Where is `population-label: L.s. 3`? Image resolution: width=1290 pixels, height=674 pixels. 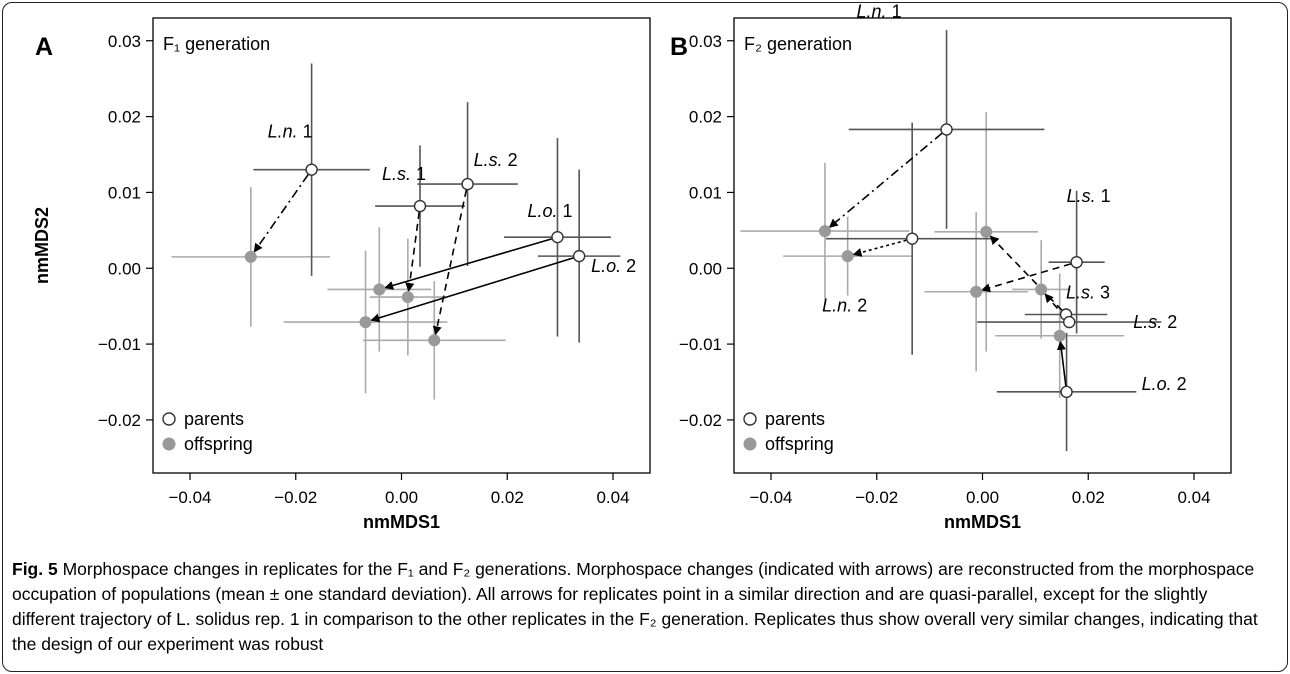
population-label: L.s. 3 is located at coordinates (1088, 293).